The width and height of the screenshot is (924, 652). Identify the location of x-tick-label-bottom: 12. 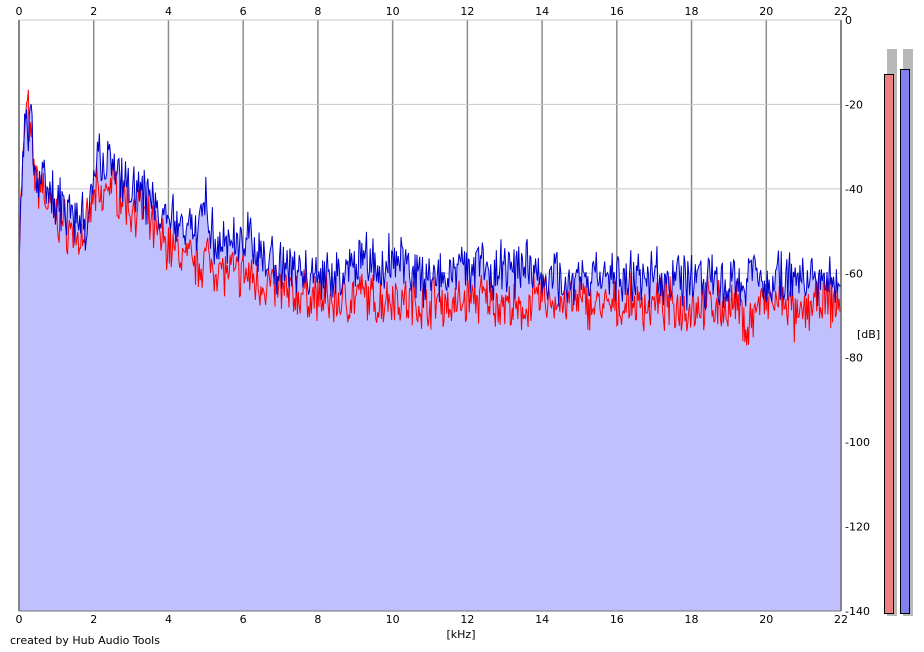
(467, 619).